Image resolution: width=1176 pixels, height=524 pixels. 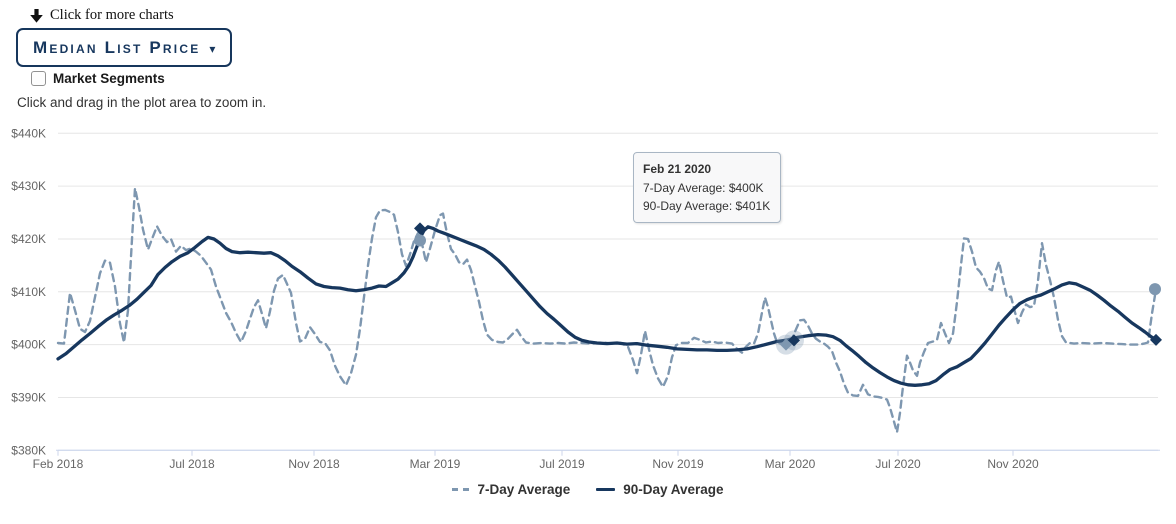 I want to click on x-axis-tick-label: Jul 2018, so click(x=192, y=464).